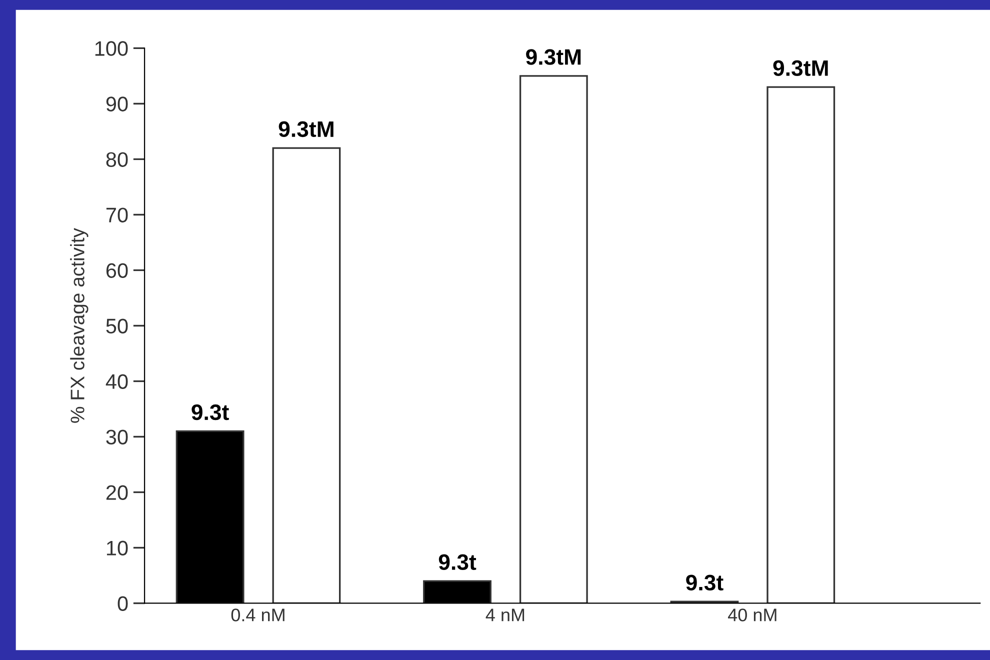 This screenshot has height=660, width=990. Describe the element at coordinates (117, 270) in the screenshot. I see `y-tick-label: 60` at that location.